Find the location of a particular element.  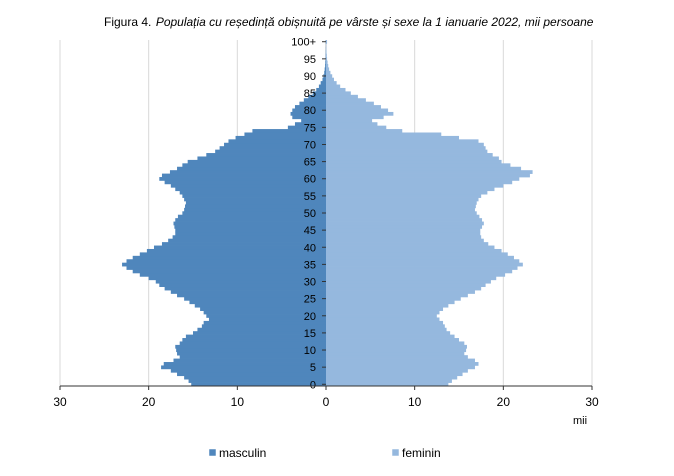

legend-item-masculin: masculin is located at coordinates (237, 453).